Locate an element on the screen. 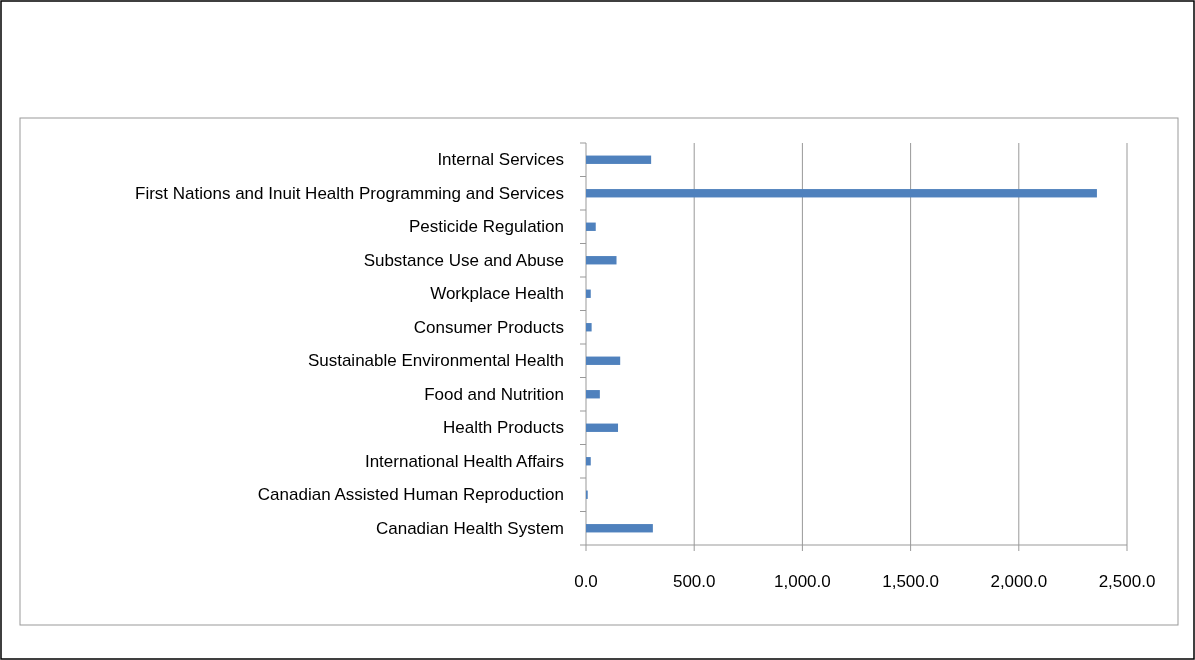  y-tick-label: Canadian Assisted Human Reproduction is located at coordinates (410, 495).